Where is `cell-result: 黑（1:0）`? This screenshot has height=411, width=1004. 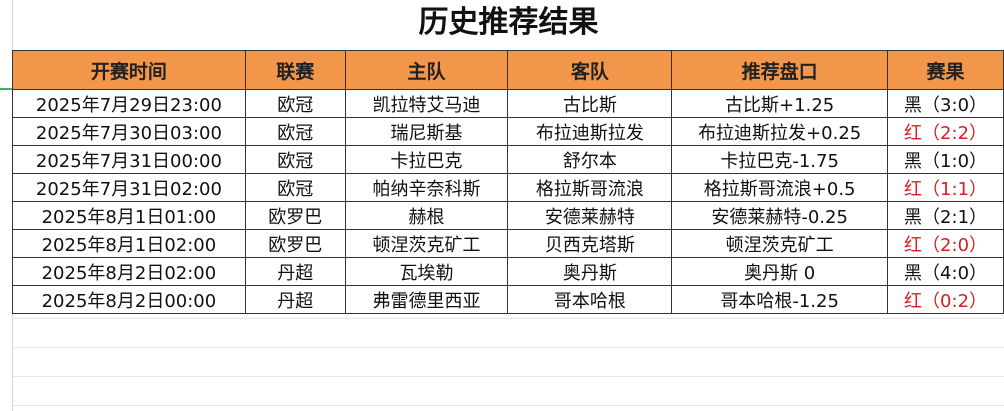
cell-result: 黑（1:0） is located at coordinates (945, 159).